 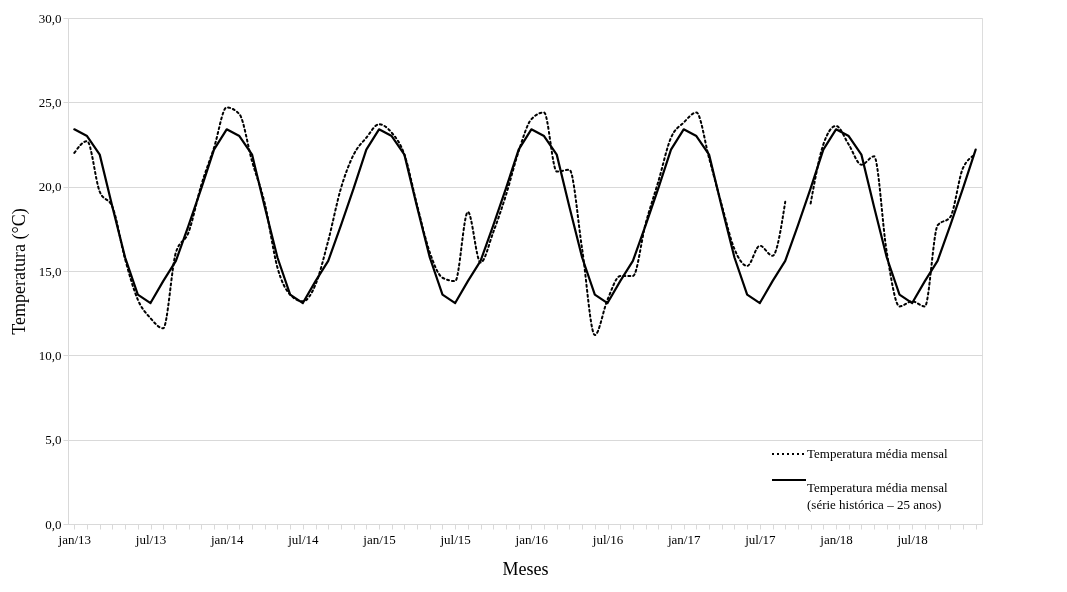 I want to click on x-tick-label: jan/16, so click(x=531, y=539).